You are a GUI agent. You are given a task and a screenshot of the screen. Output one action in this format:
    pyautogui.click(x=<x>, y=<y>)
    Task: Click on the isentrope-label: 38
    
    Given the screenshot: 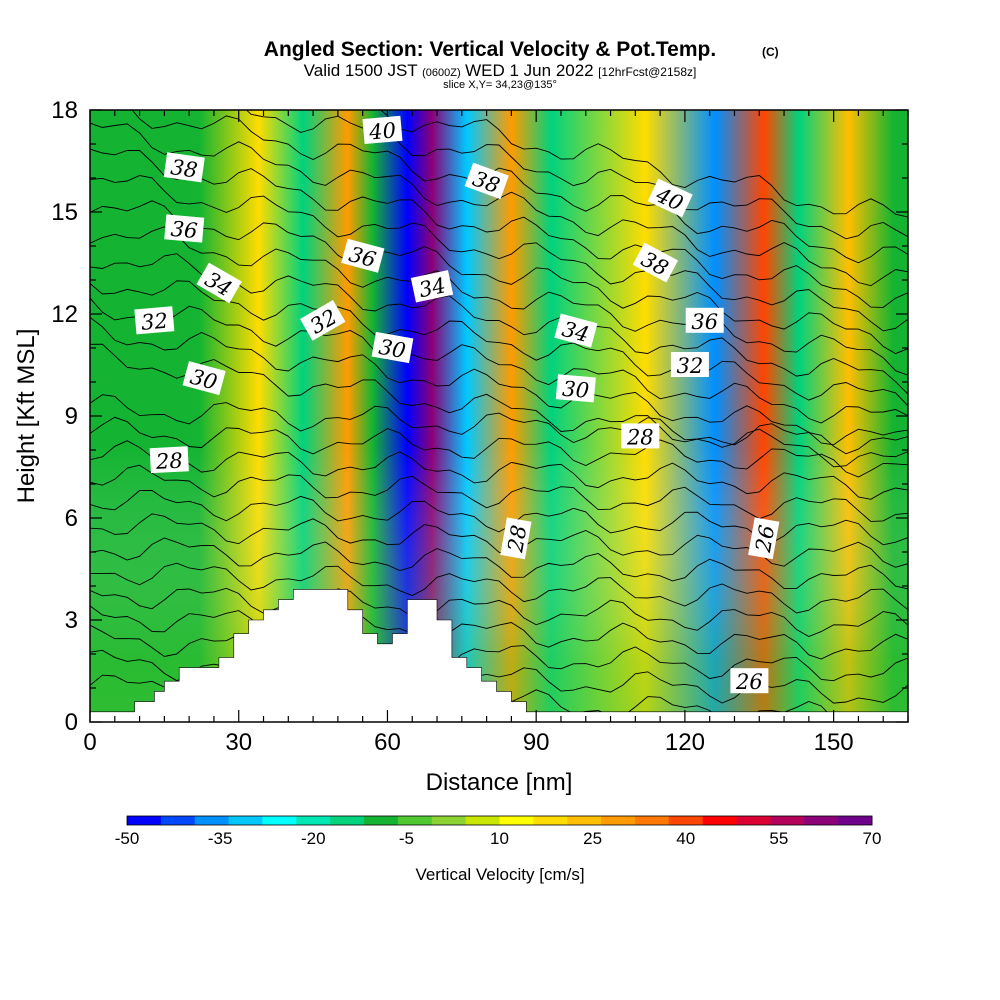 What is the action you would take?
    pyautogui.click(x=486, y=181)
    